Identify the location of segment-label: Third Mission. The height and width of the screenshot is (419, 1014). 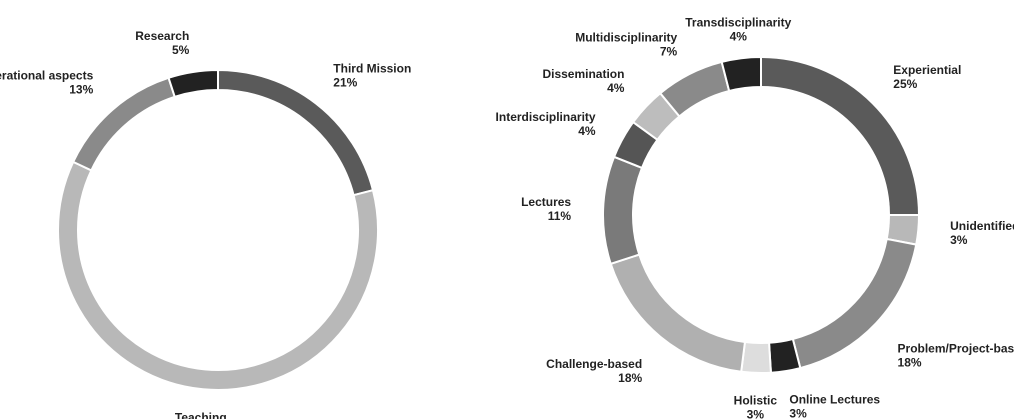
(372, 69).